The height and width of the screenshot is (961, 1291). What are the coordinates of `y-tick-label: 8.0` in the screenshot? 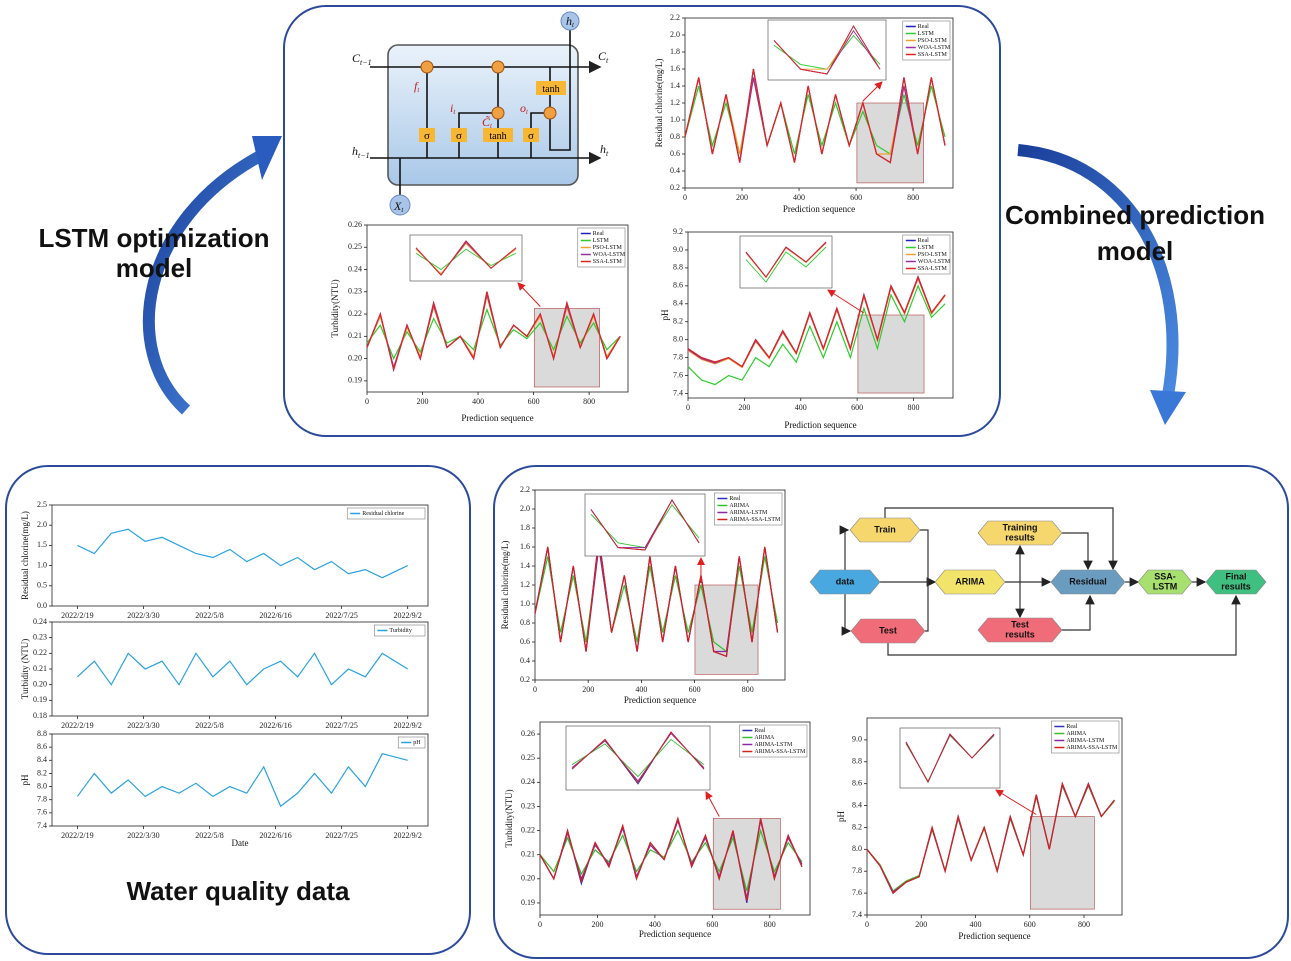 It's located at (42, 785).